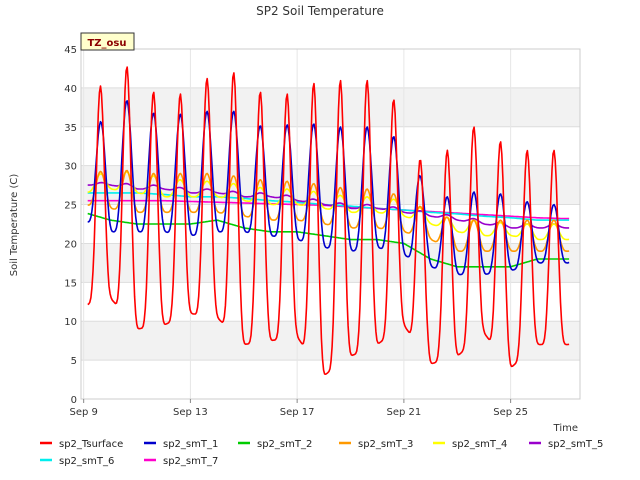 Image resolution: width=640 pixels, height=480 pixels. What do you see at coordinates (70, 167) in the screenshot?
I see `y-tick-label: 30` at bounding box center [70, 167].